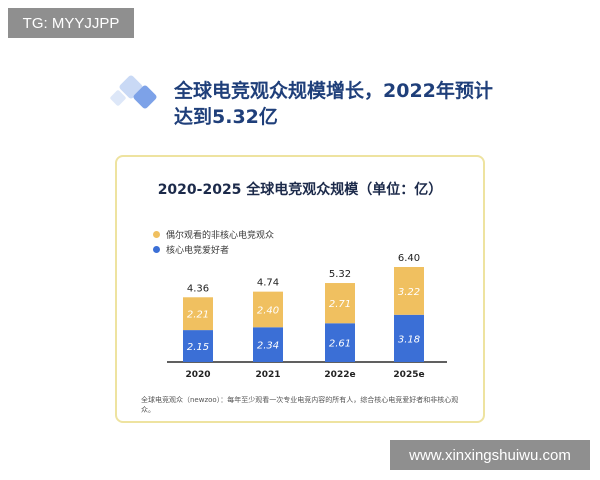 The image size is (600, 480). What do you see at coordinates (409, 258) in the screenshot?
I see `bar-total-label-2025e: 6.40` at bounding box center [409, 258].